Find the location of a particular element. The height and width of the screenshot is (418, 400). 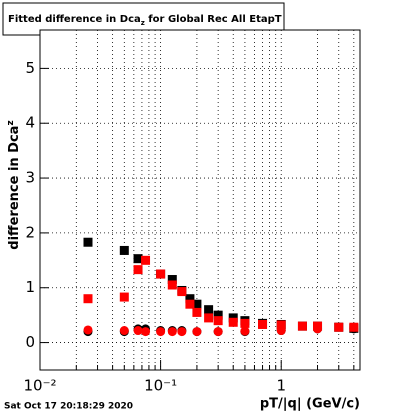

footer-date: Sat Oct 17 20:18:29 2020 is located at coordinates (68, 407).